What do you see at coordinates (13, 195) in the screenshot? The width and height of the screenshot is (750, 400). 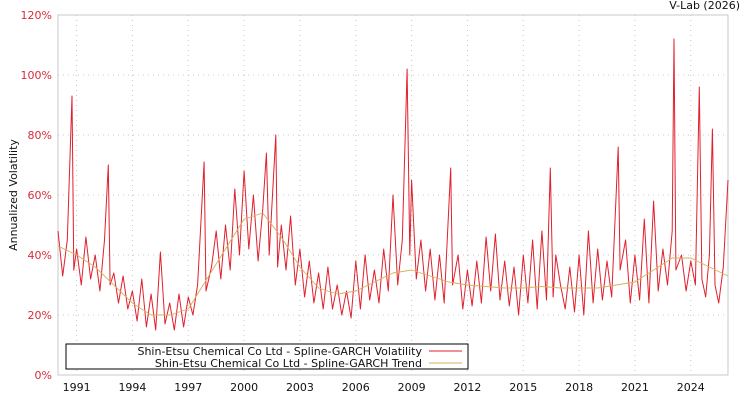 I see `y-axis-label: Annualized Volatility` at bounding box center [13, 195].